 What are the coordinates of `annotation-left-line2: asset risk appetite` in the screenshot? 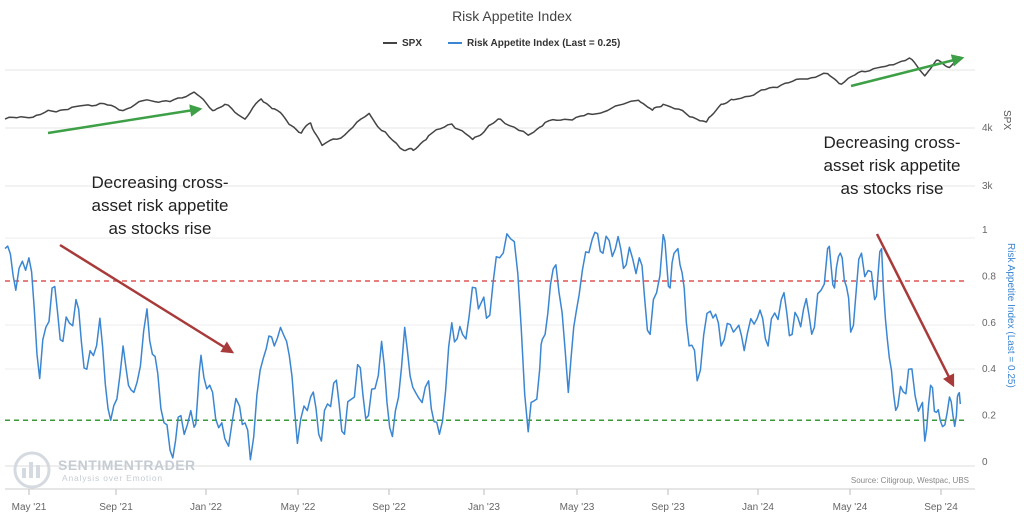 It's located at (159, 205).